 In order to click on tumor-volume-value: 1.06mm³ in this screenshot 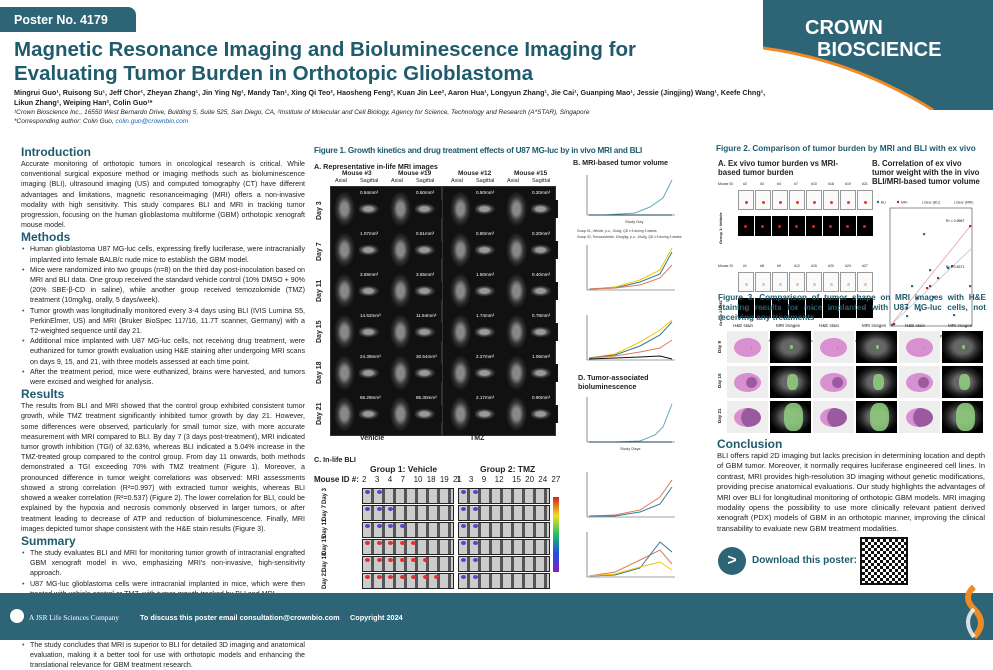, I will do `click(541, 356)`.